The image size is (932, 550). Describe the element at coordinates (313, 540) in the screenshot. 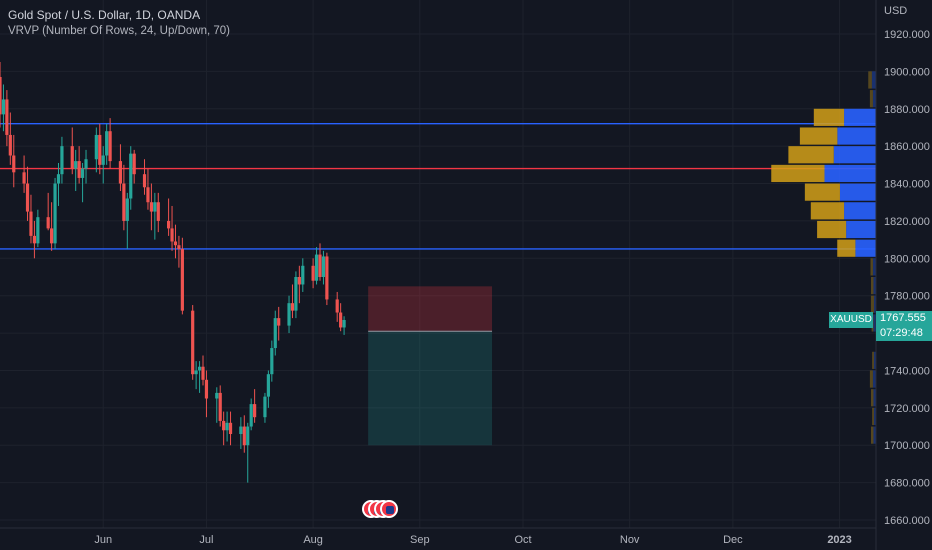

I see `time-tick-label: Aug` at that location.